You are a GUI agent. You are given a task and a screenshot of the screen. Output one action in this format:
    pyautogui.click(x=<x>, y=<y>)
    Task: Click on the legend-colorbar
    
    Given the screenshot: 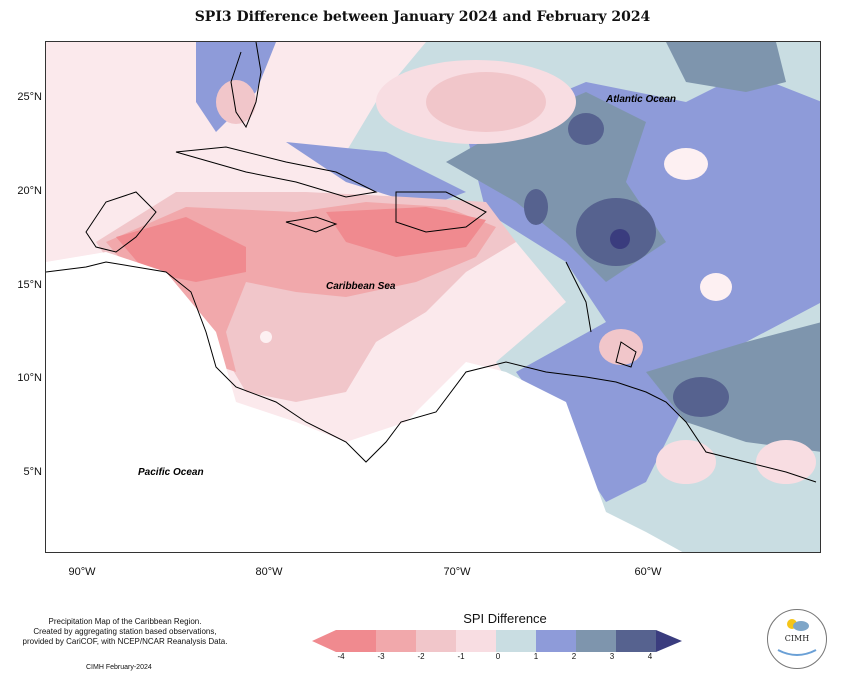 What is the action you would take?
    pyautogui.click(x=497, y=641)
    